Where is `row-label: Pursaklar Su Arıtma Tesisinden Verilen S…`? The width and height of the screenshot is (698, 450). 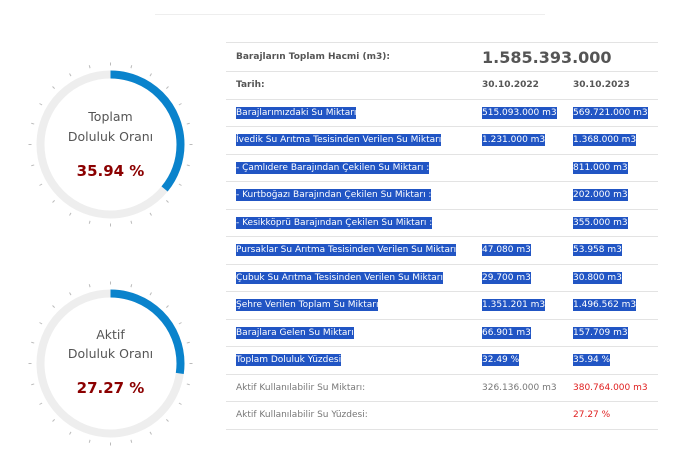
row-label: Pursaklar Su Arıtma Tesisinden Verilen S… is located at coordinates (346, 250).